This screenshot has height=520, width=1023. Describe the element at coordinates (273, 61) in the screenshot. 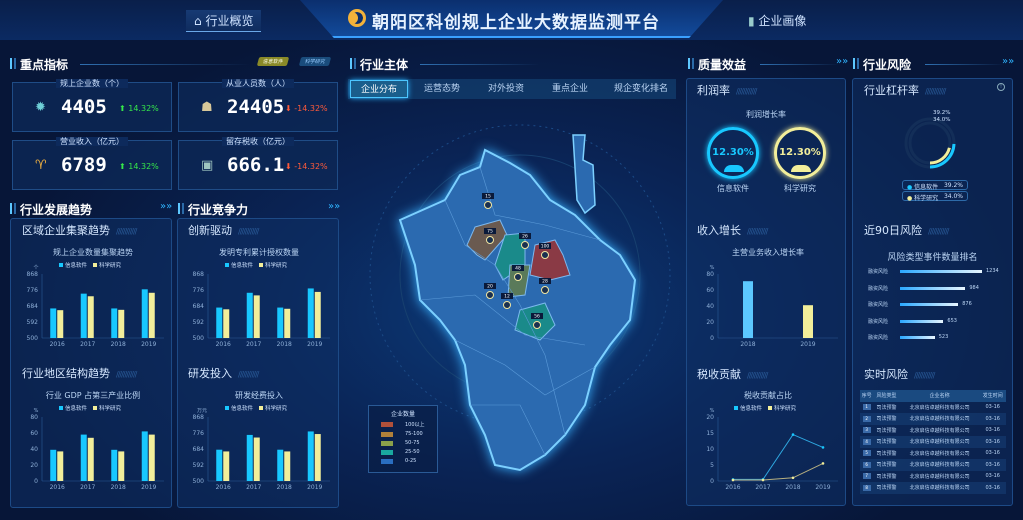

I see `toggle-info-software: 信息软件` at that location.